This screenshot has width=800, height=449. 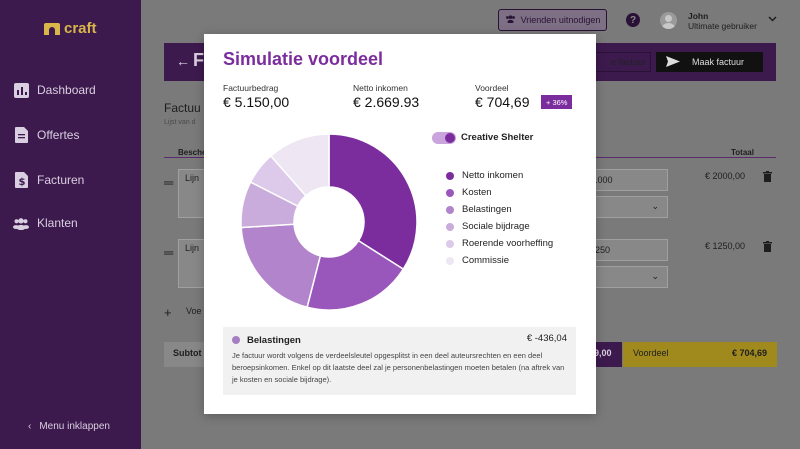 I want to click on donut-slice-belastingen, so click(x=281, y=266).